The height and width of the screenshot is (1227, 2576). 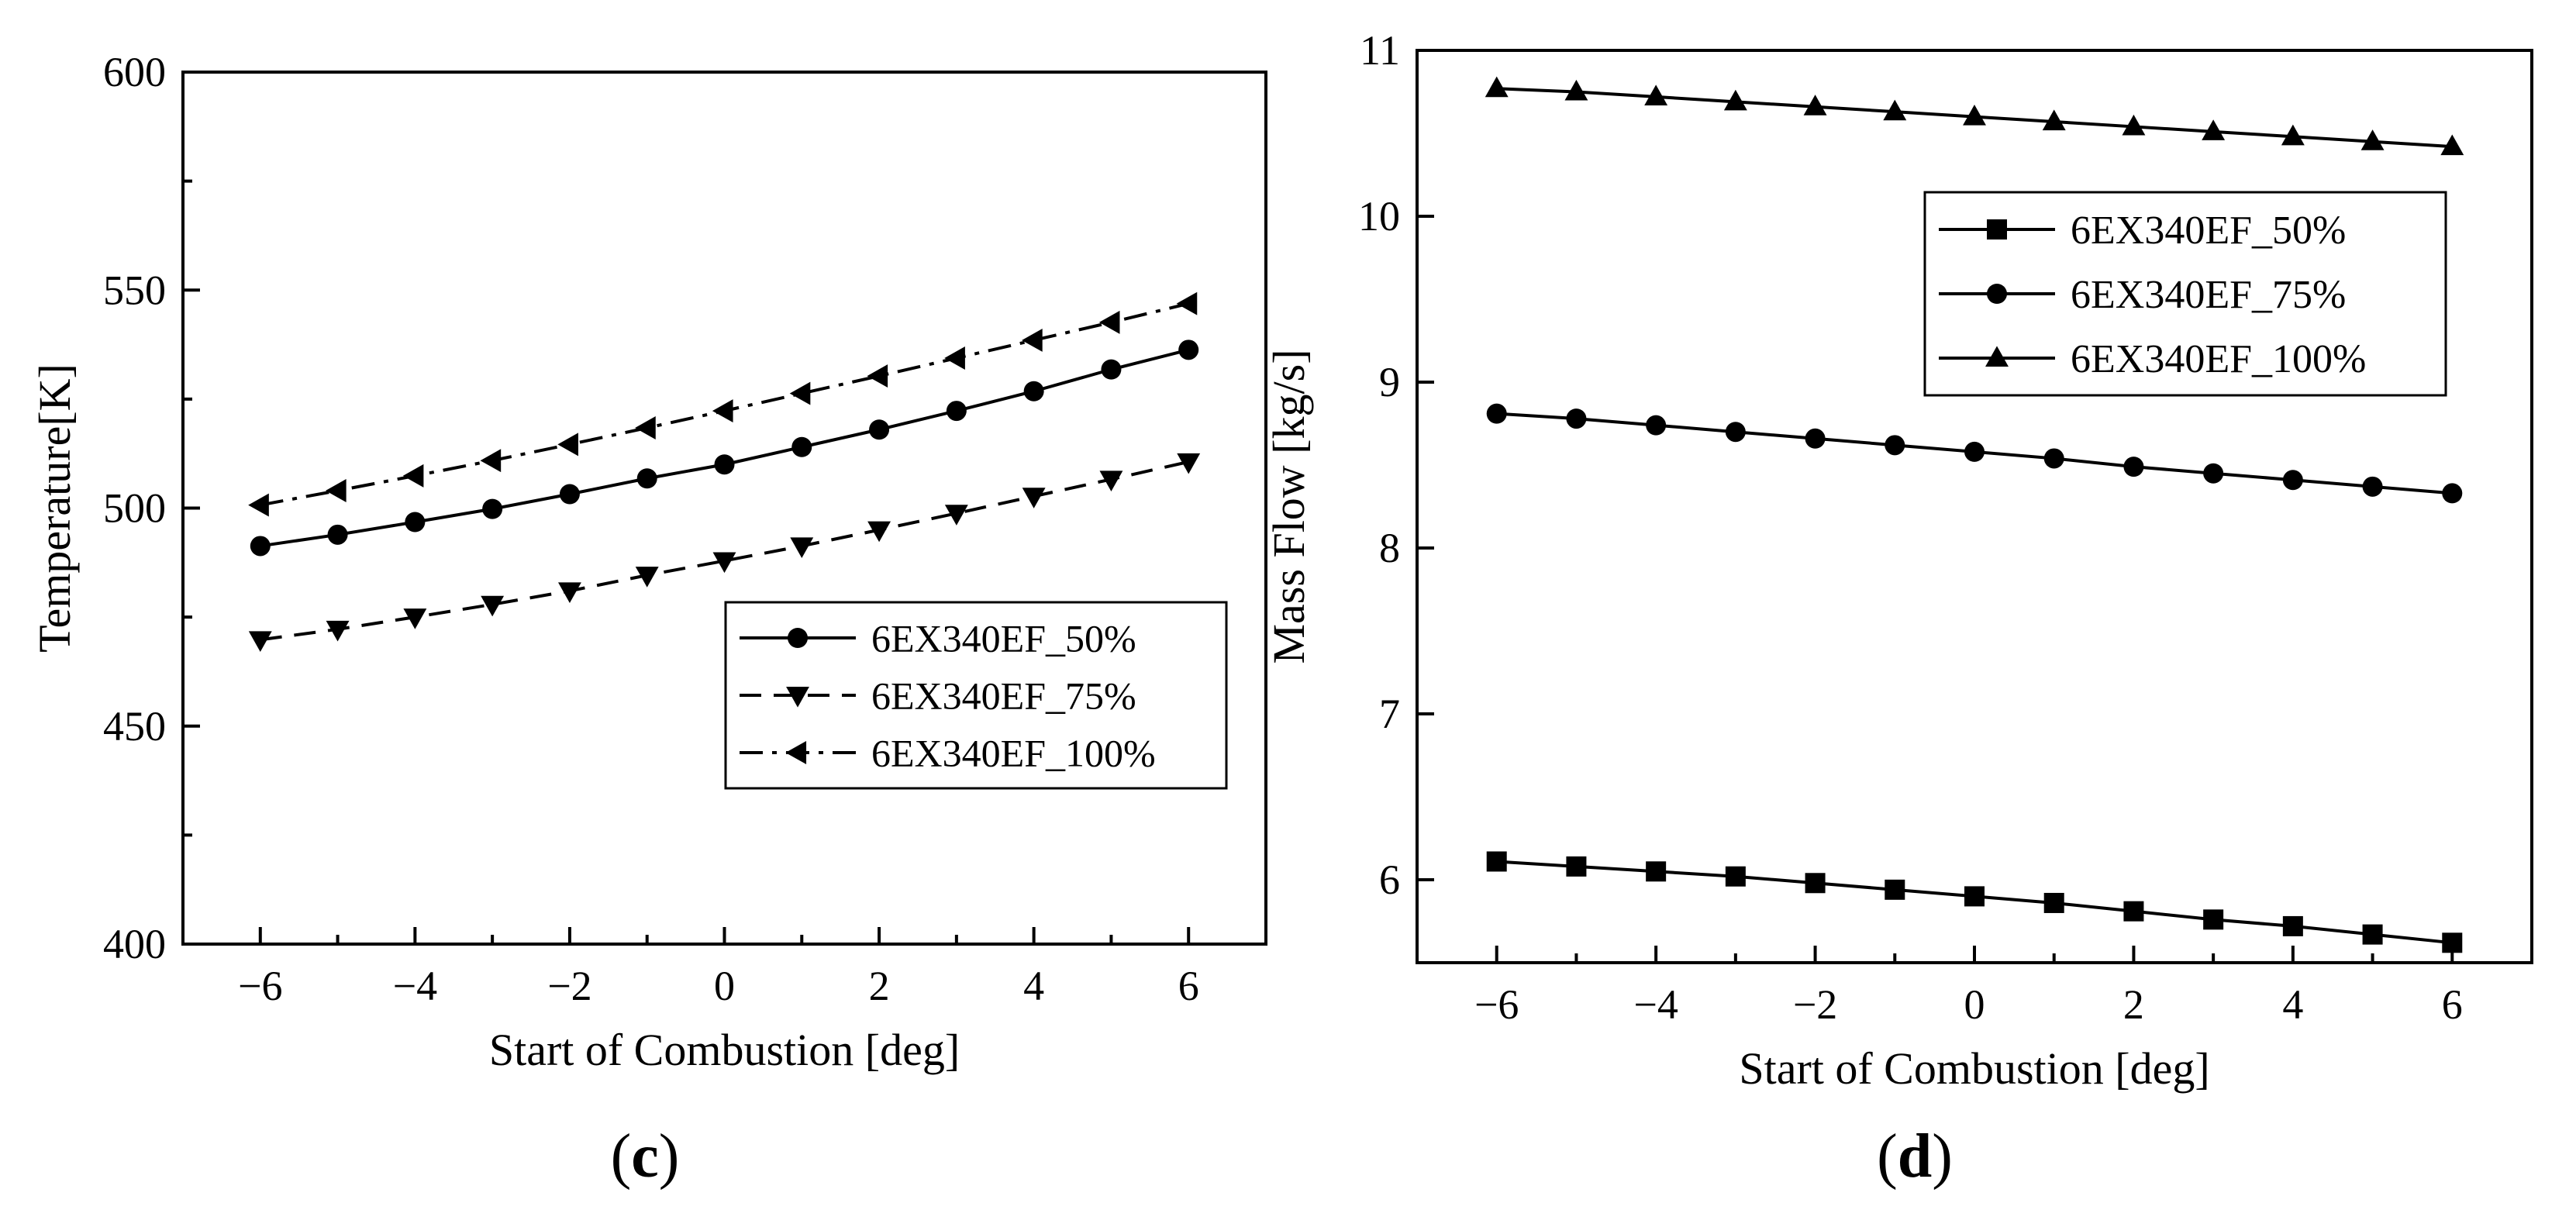 What do you see at coordinates (134, 72) in the screenshot?
I see `y-tick-label: 600` at bounding box center [134, 72].